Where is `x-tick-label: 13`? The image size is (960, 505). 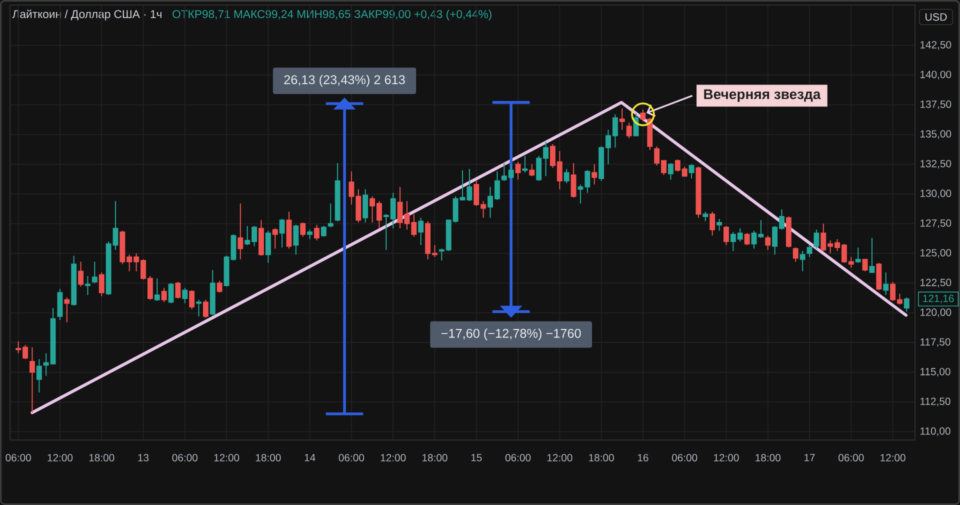
x-tick-label: 13 is located at coordinates (143, 458).